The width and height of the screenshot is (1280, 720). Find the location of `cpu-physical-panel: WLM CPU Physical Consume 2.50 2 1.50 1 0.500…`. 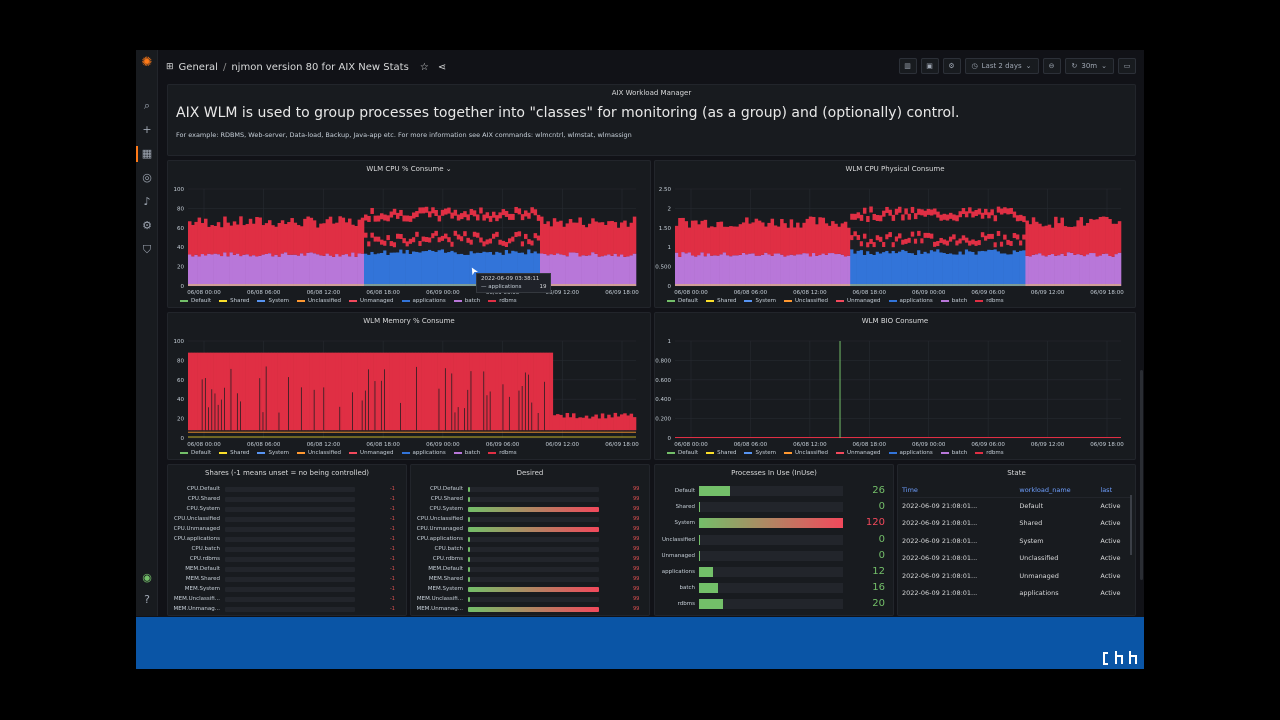

cpu-physical-panel: WLM CPU Physical Consume 2.50 2 1.50 1 0.500… is located at coordinates (895, 234).